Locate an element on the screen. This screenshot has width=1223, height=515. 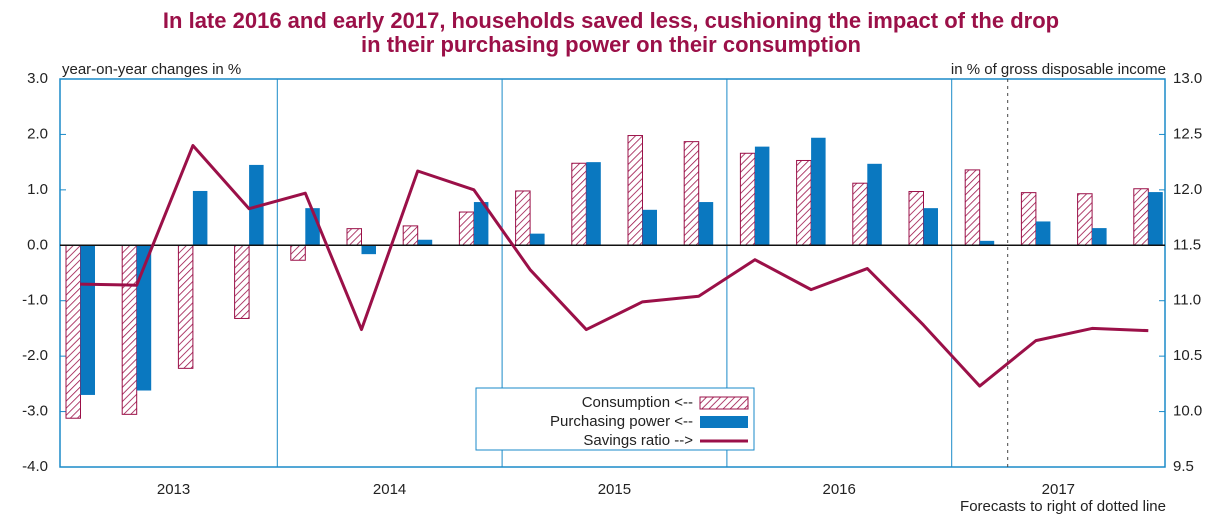
x-tick-label: 2014 is located at coordinates (389, 489).